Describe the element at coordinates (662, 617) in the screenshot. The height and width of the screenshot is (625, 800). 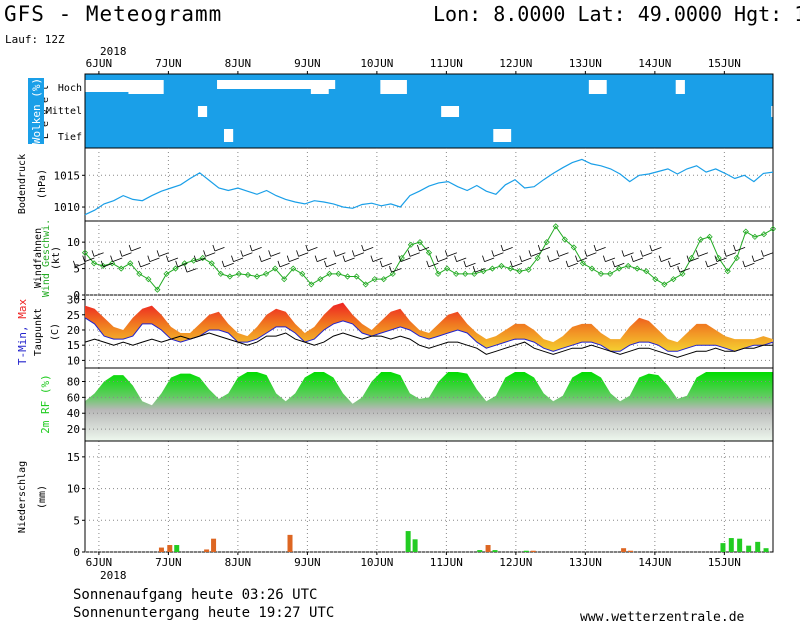
I see `site-credit: www.wetterzentrale.de` at that location.